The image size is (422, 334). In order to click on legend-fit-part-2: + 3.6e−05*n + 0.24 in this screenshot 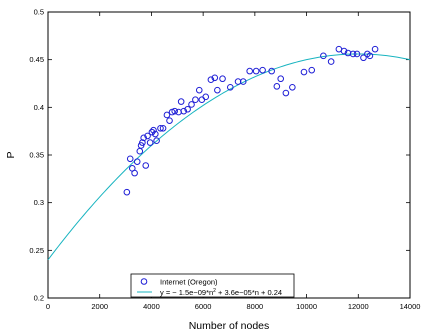, I will do `click(249, 292)`.